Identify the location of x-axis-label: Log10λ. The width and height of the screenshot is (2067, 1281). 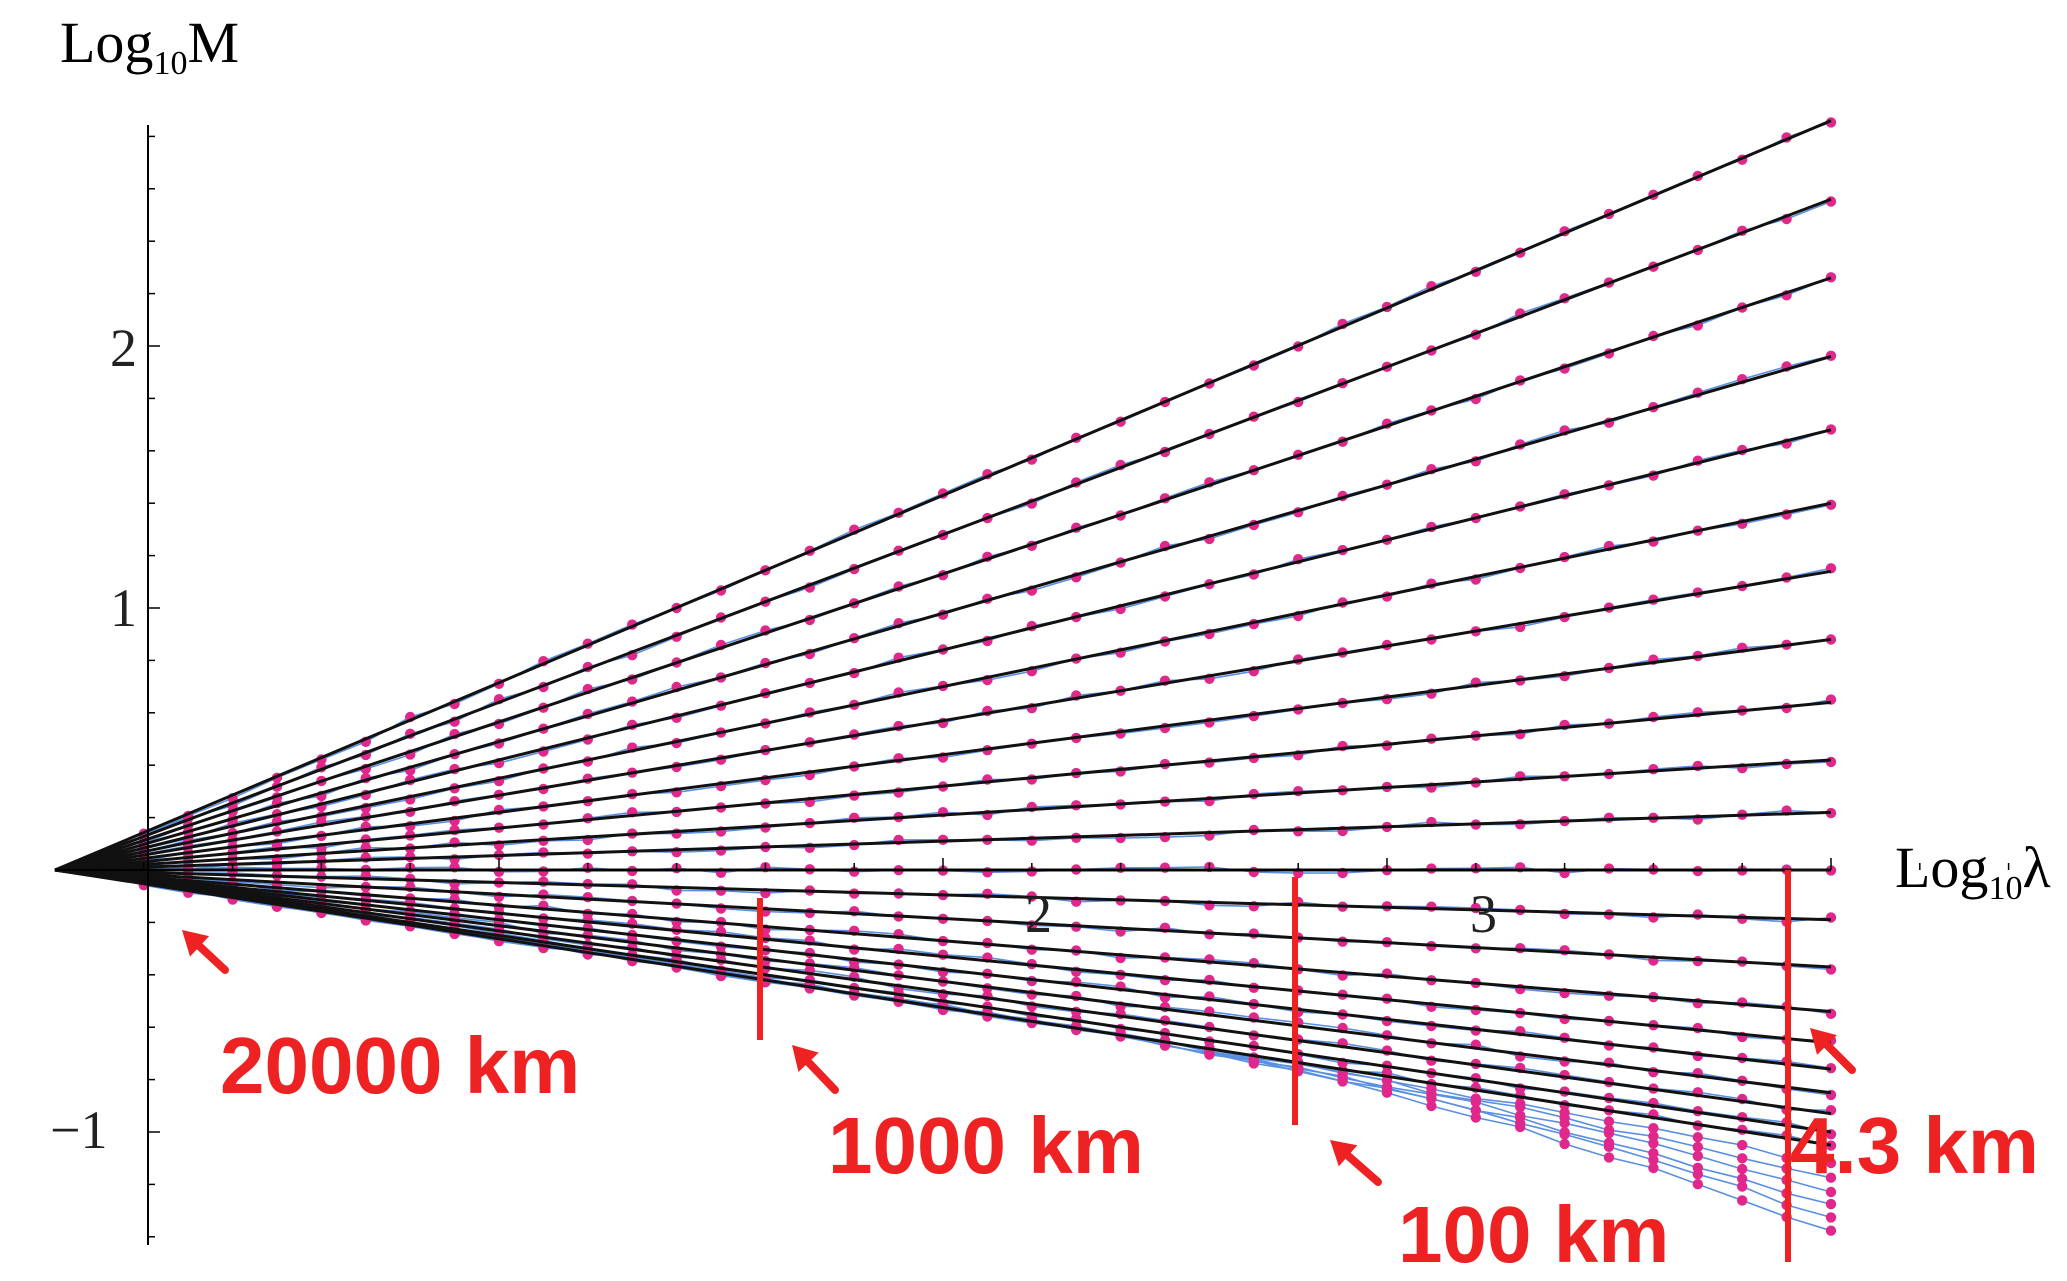
(1973, 871).